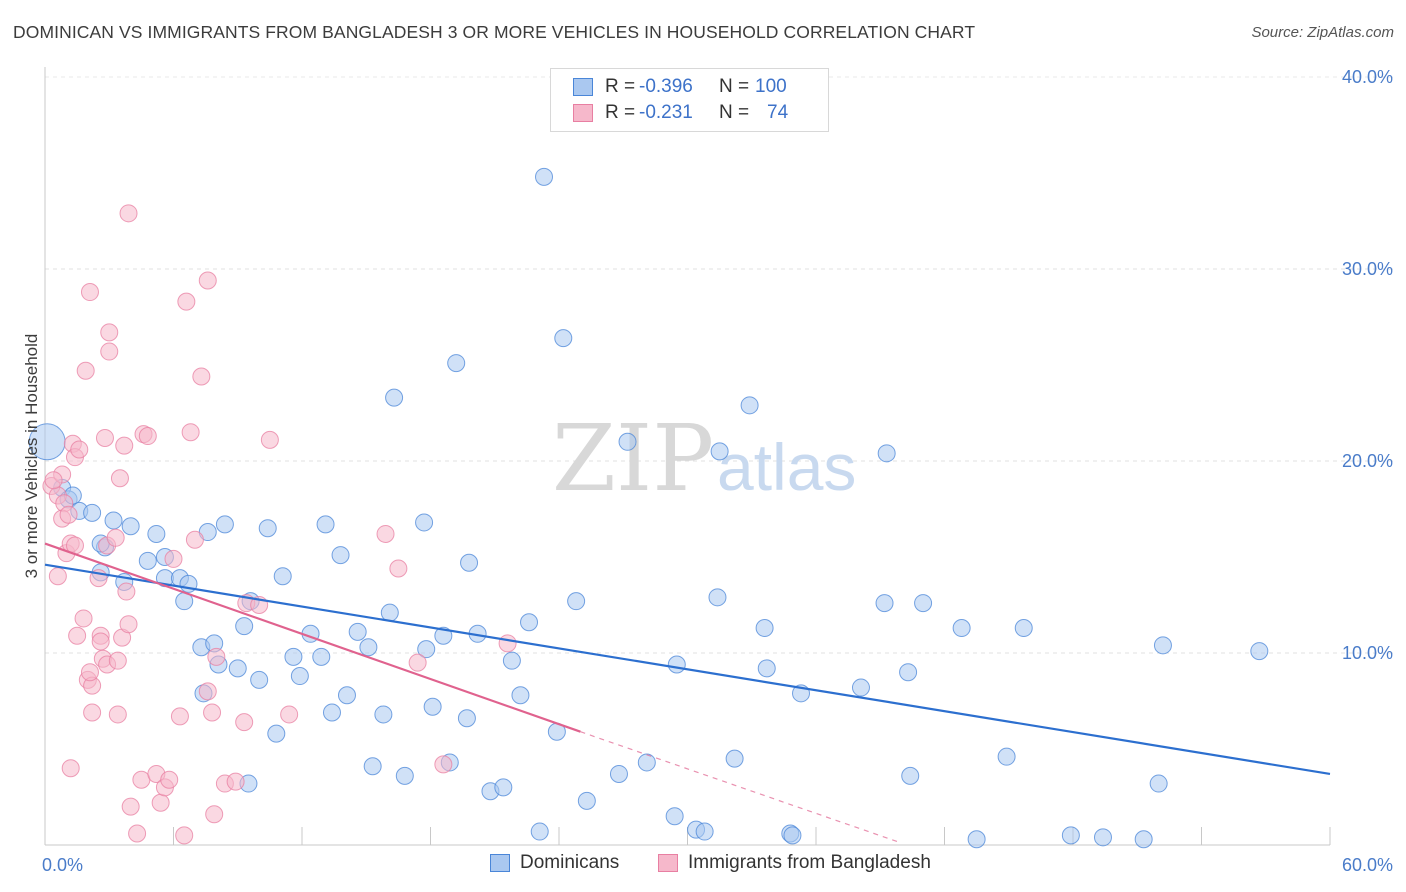  What do you see at coordinates (1367, 461) in the screenshot?
I see `y-tick-label: 20.0%` at bounding box center [1367, 461].